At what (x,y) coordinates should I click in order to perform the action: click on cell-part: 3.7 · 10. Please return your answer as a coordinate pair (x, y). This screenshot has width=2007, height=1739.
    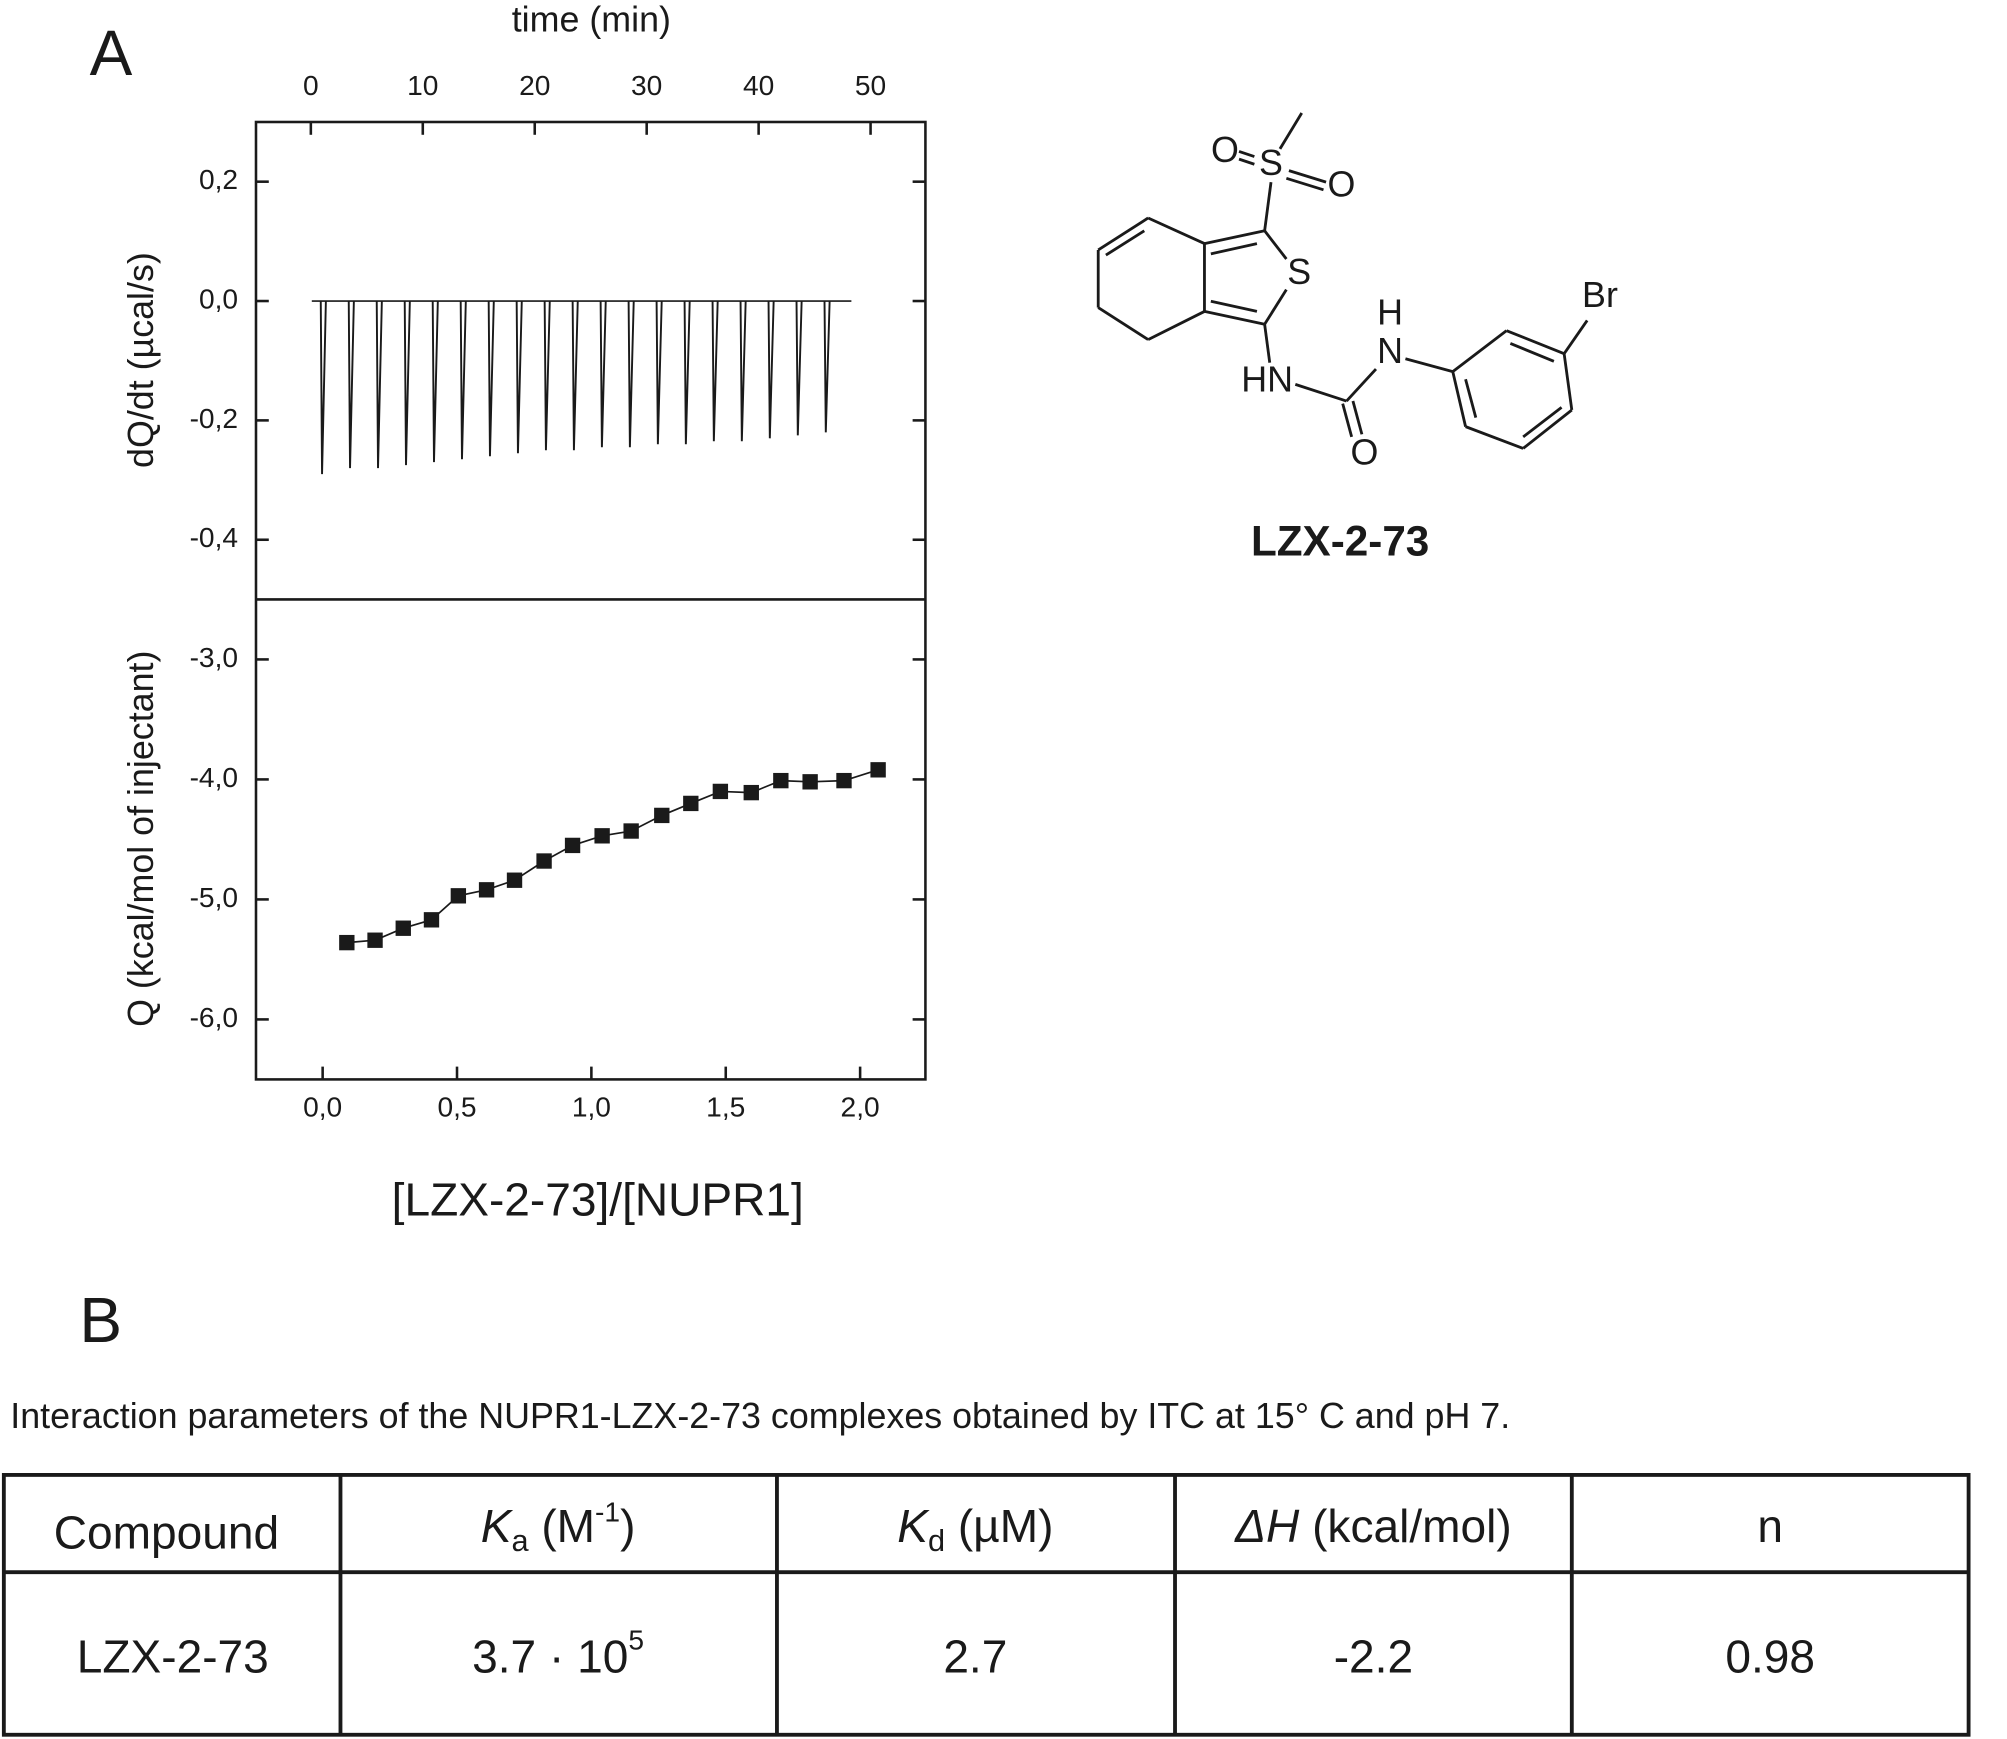
    Looking at the image, I should click on (550, 1657).